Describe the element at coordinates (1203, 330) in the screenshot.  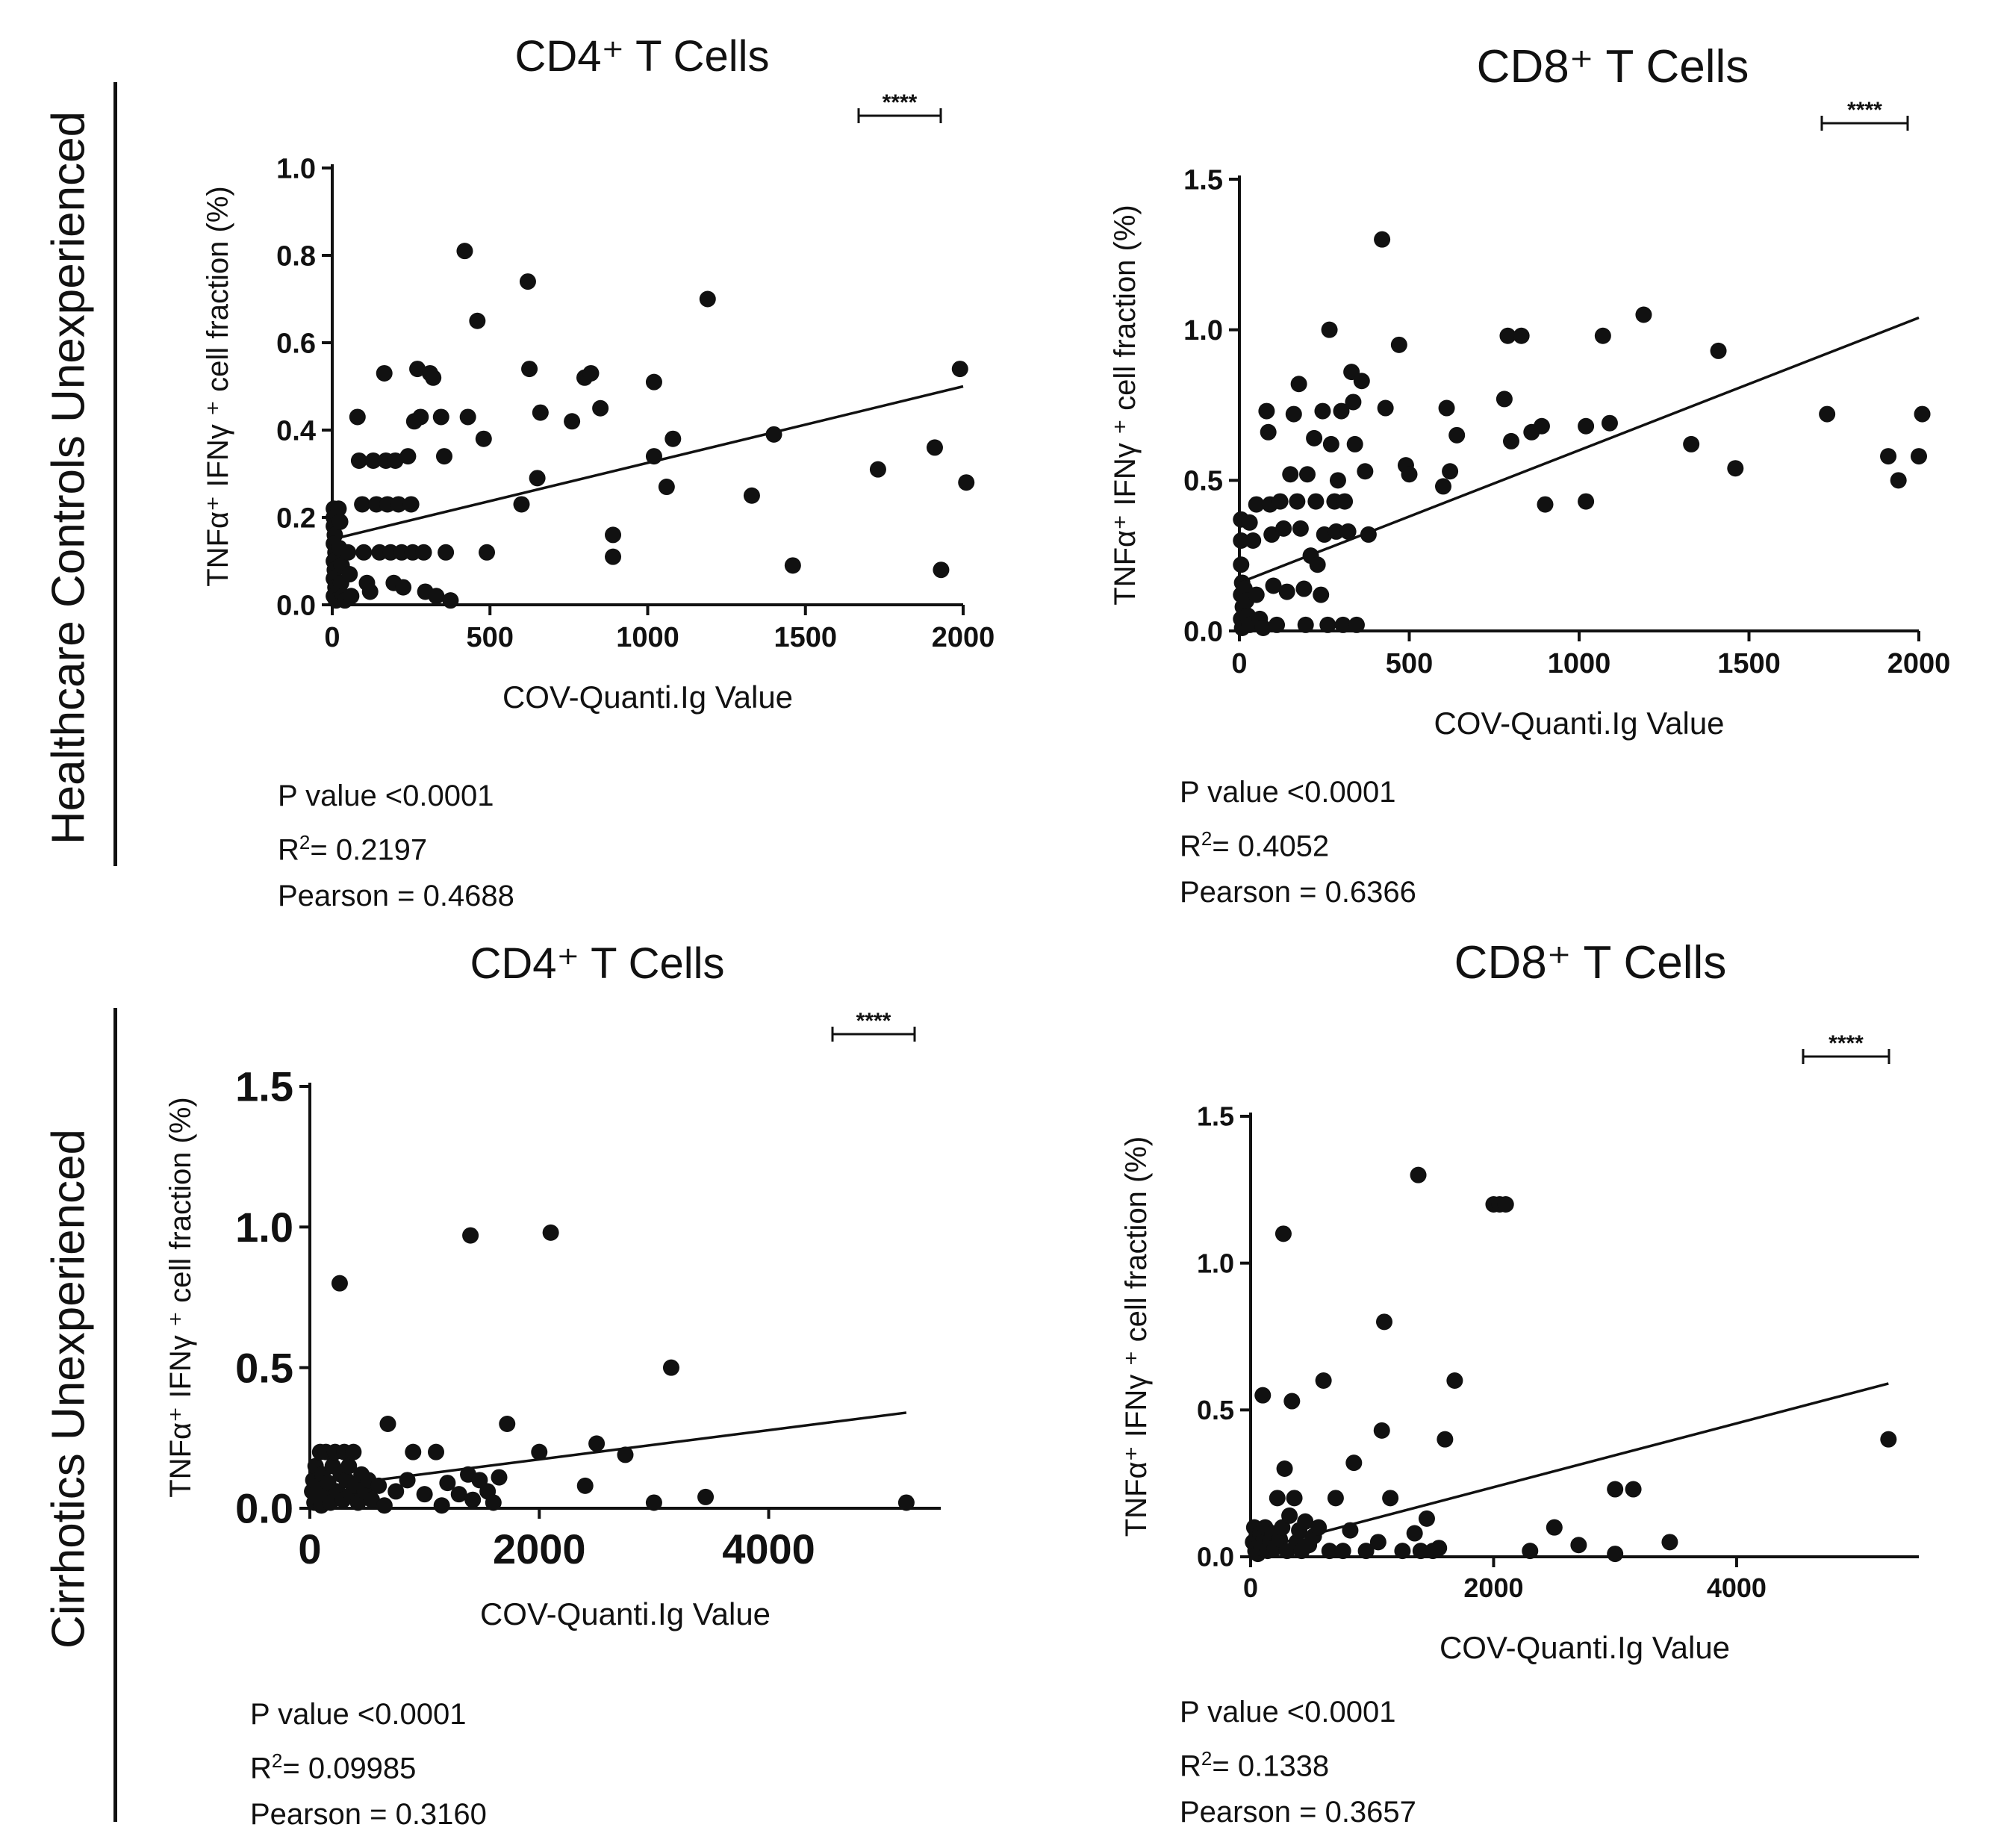
I see `y-tick-label: 1.0` at that location.